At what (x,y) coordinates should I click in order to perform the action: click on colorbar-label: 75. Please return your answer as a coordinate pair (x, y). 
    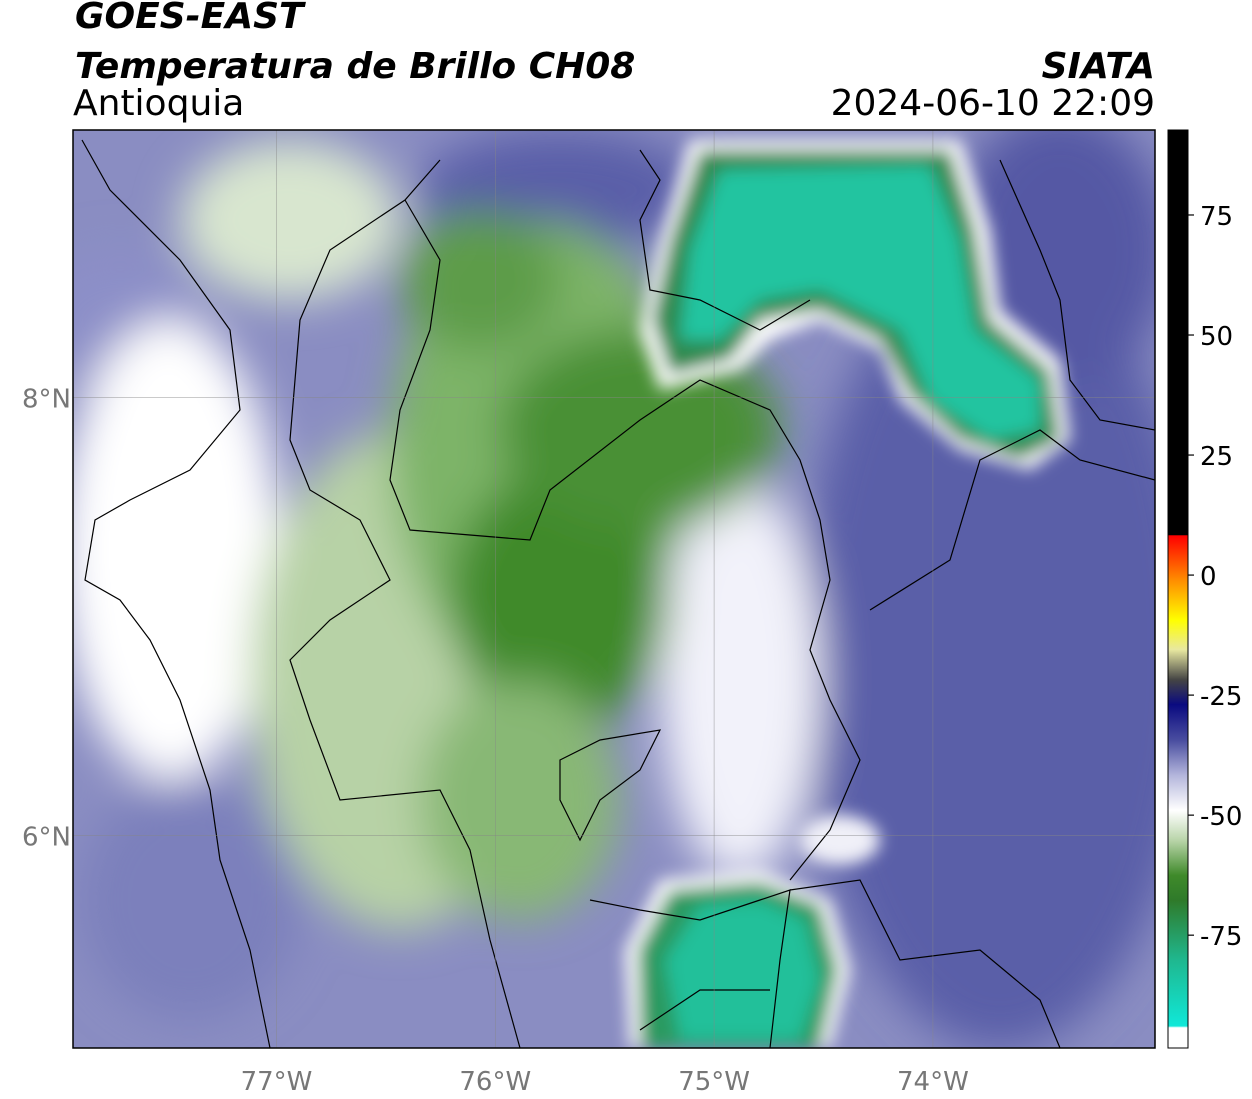
    Looking at the image, I should click on (1216, 217).